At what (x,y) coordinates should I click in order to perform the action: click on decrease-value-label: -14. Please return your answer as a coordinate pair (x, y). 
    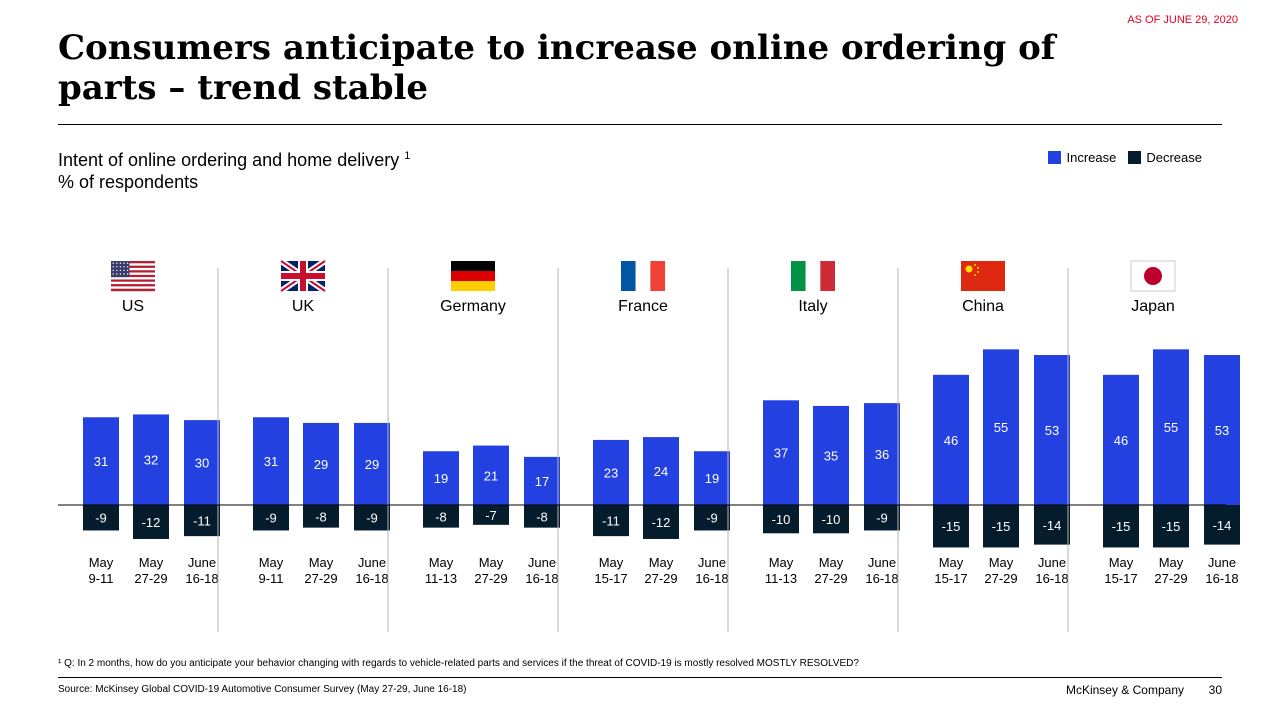
    Looking at the image, I should click on (1052, 525).